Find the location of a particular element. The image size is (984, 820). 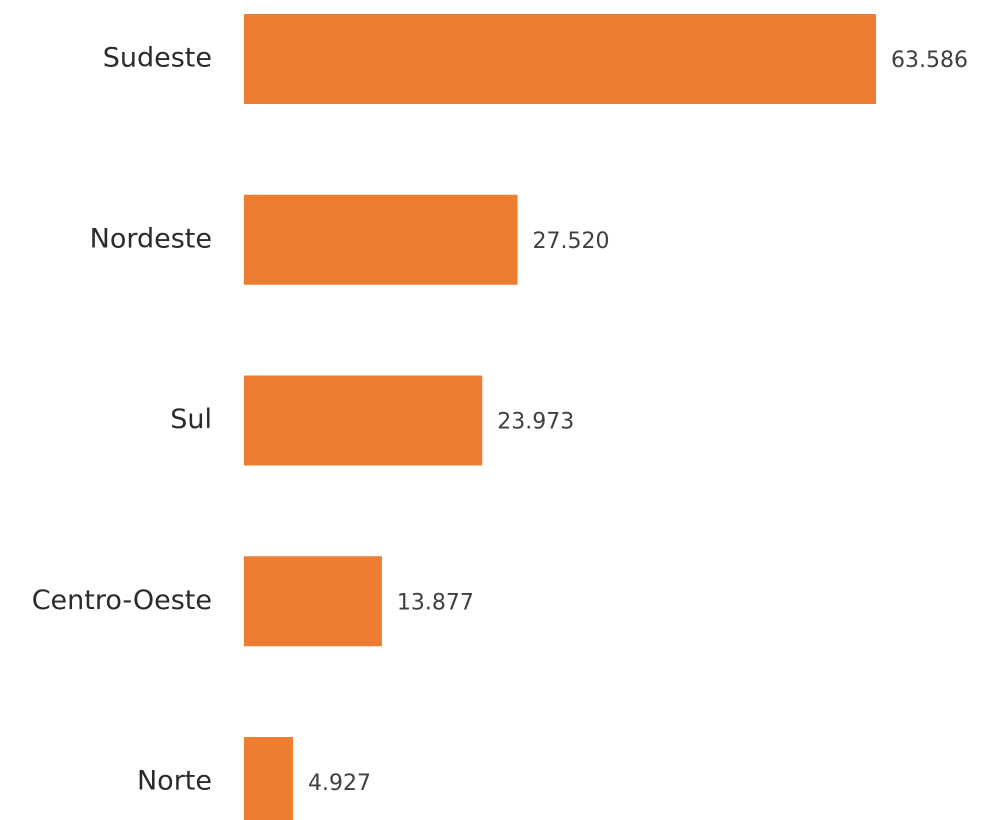

category-label: Sudeste is located at coordinates (157, 58).